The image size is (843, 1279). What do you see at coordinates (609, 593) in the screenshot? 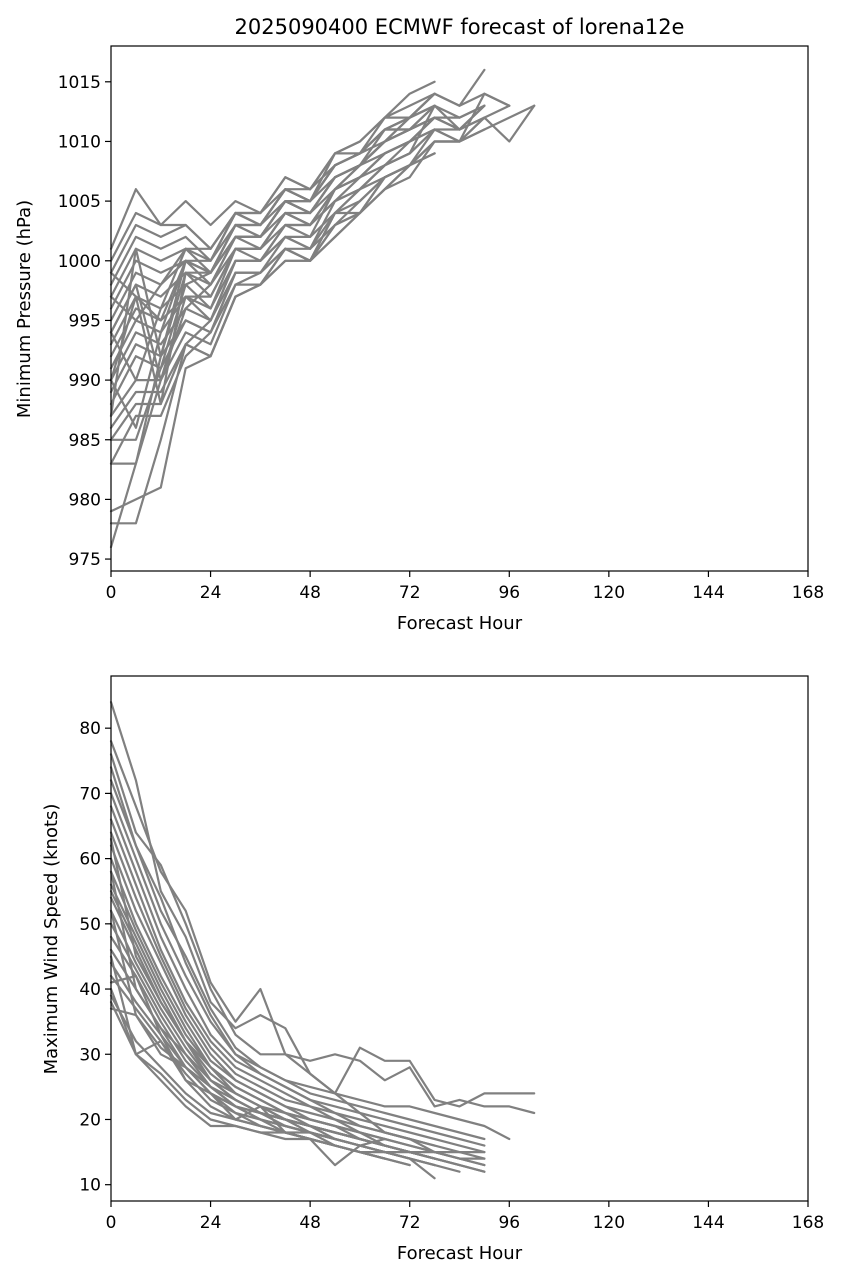
I see `pressure-x-tick-label: 120` at bounding box center [609, 593].